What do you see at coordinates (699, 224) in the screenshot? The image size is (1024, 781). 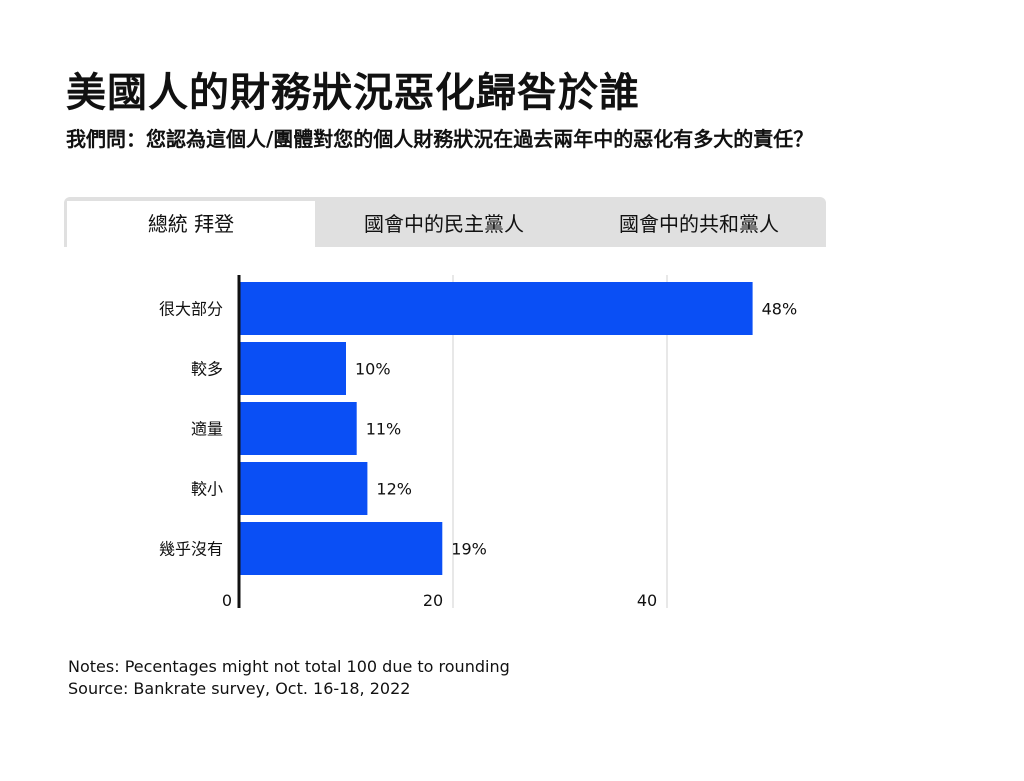 I see `tab-congress-republicans: 國會中的共和黨人` at bounding box center [699, 224].